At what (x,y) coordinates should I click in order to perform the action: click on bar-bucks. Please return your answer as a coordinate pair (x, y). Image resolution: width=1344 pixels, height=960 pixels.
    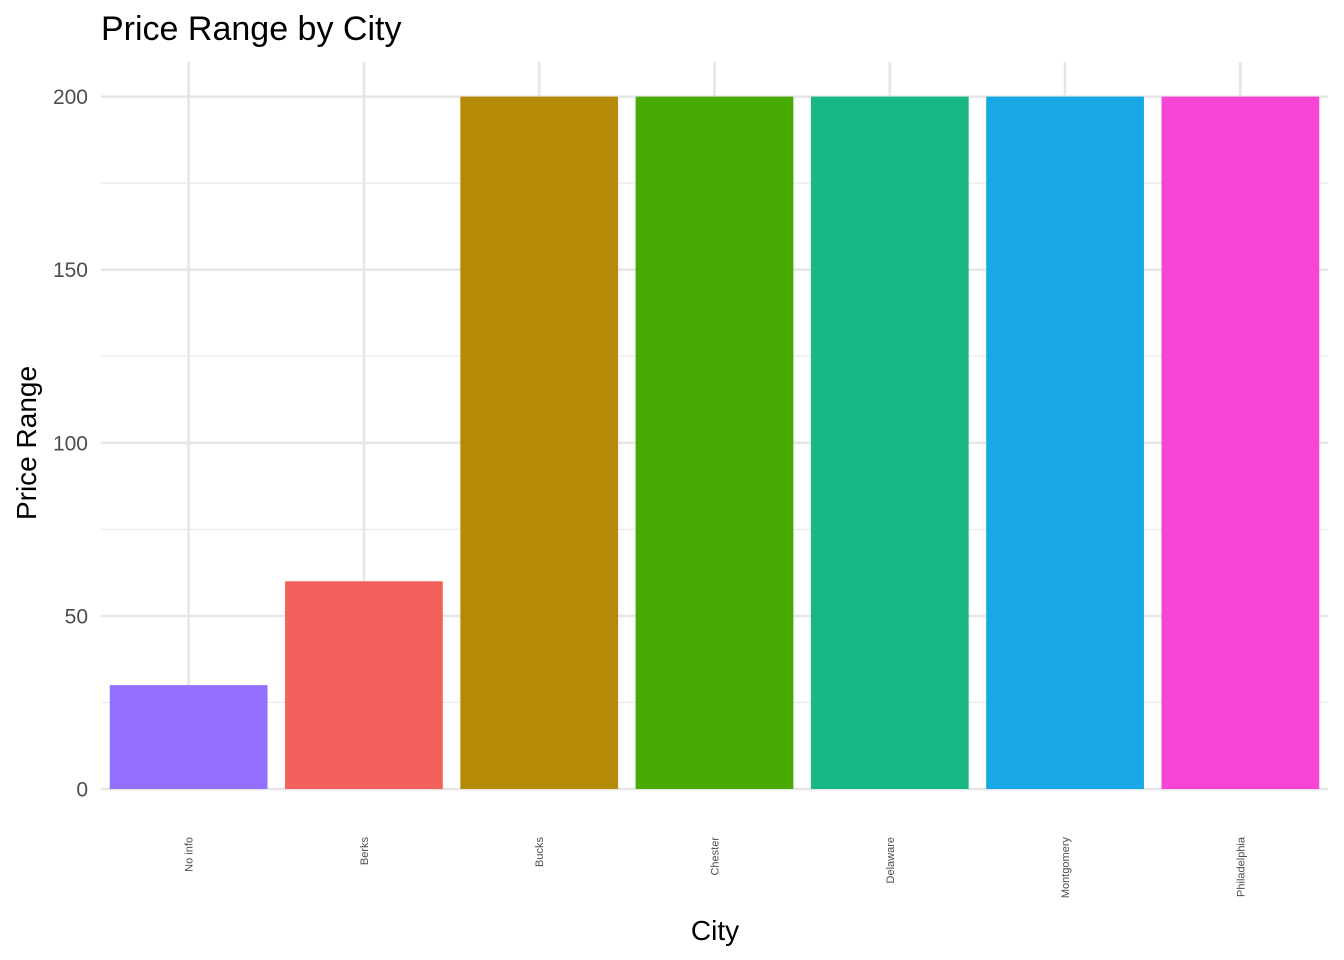
    Looking at the image, I should click on (539, 443).